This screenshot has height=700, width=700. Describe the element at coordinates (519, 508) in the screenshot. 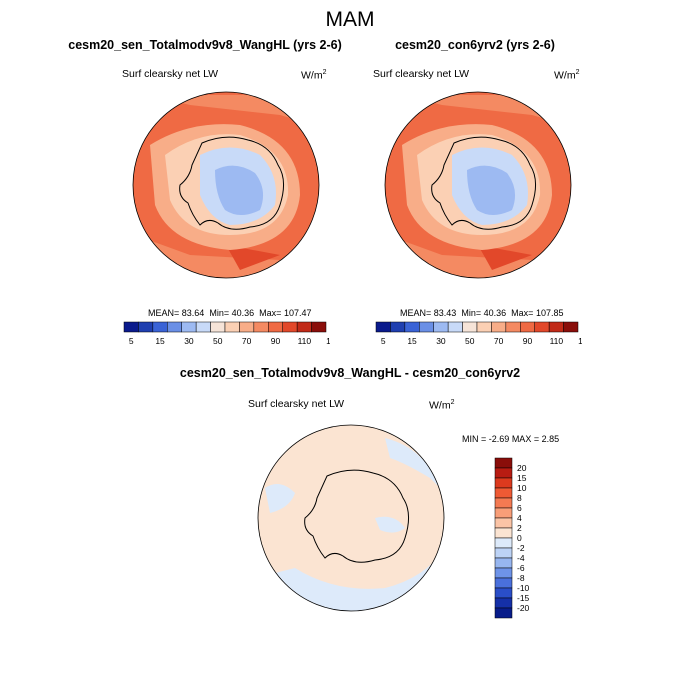

I see `colorbar-tick-label: 6` at that location.